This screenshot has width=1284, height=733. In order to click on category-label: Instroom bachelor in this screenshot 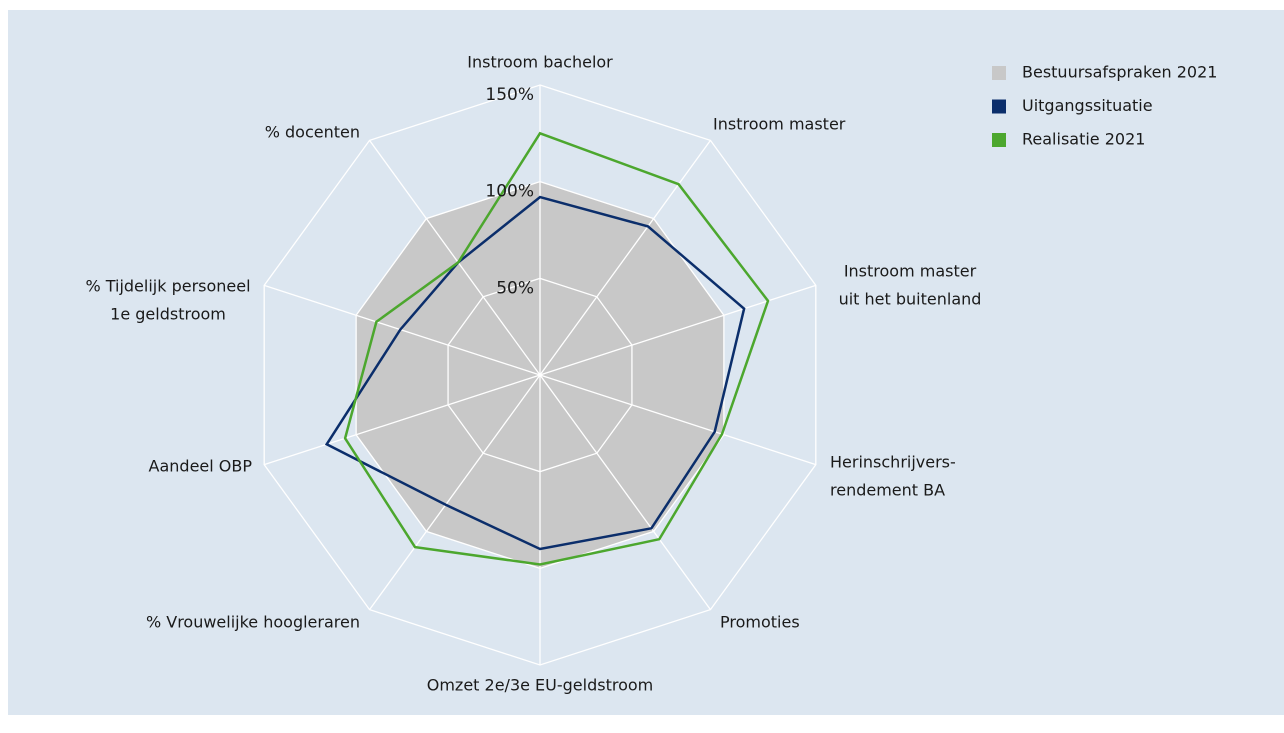, I will do `click(540, 62)`.